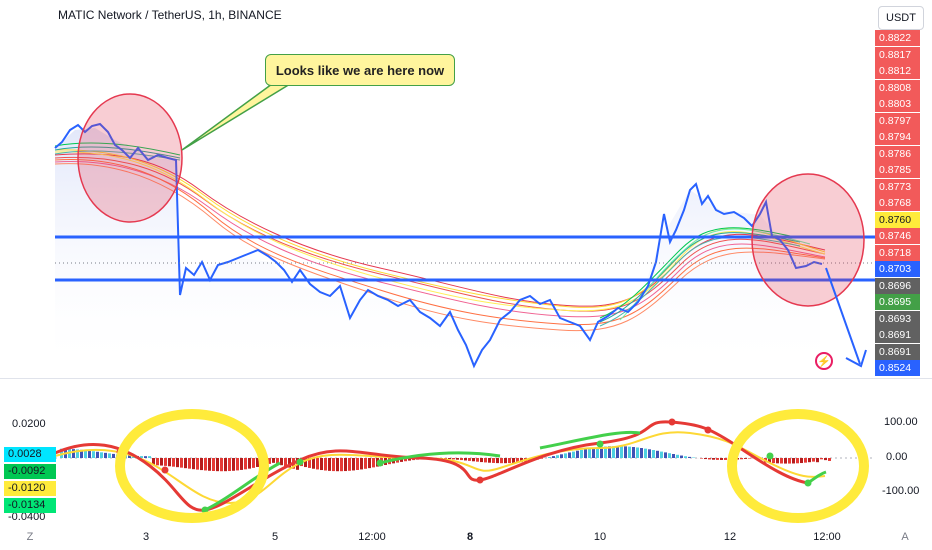 The height and width of the screenshot is (550, 932). Describe the element at coordinates (30, 454) in the screenshot. I see `osc-badge-1: 0.0028` at that location.